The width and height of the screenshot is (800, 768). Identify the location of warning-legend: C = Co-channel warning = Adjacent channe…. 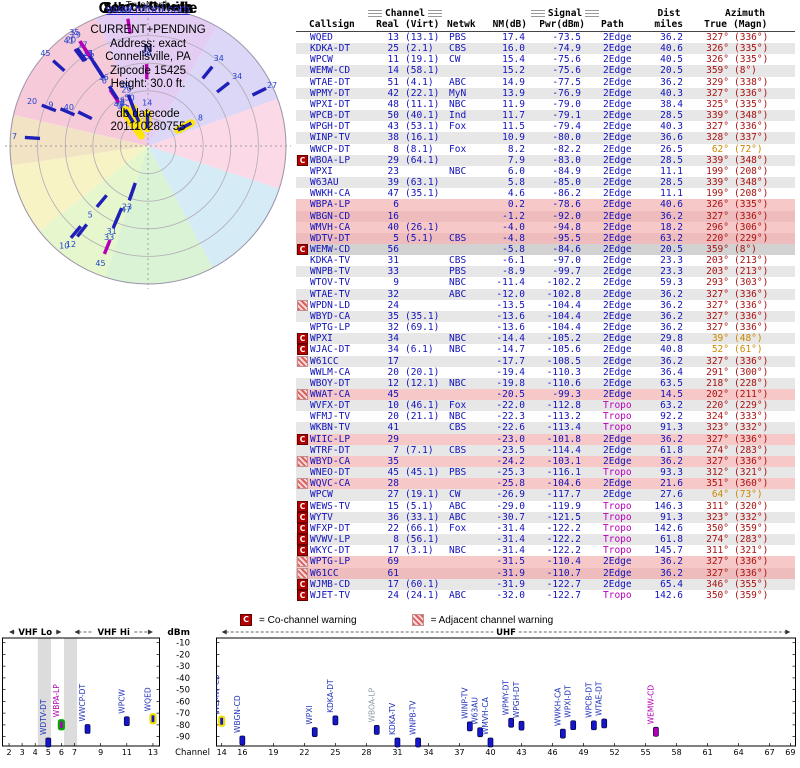
(520, 620).